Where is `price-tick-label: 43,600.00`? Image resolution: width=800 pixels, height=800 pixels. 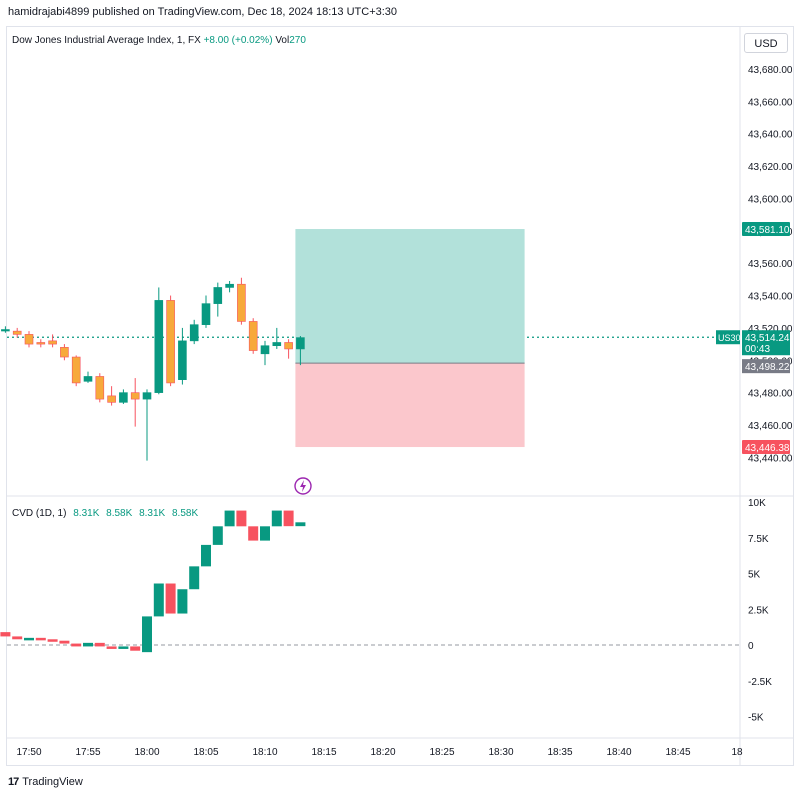 price-tick-label: 43,600.00 is located at coordinates (770, 199).